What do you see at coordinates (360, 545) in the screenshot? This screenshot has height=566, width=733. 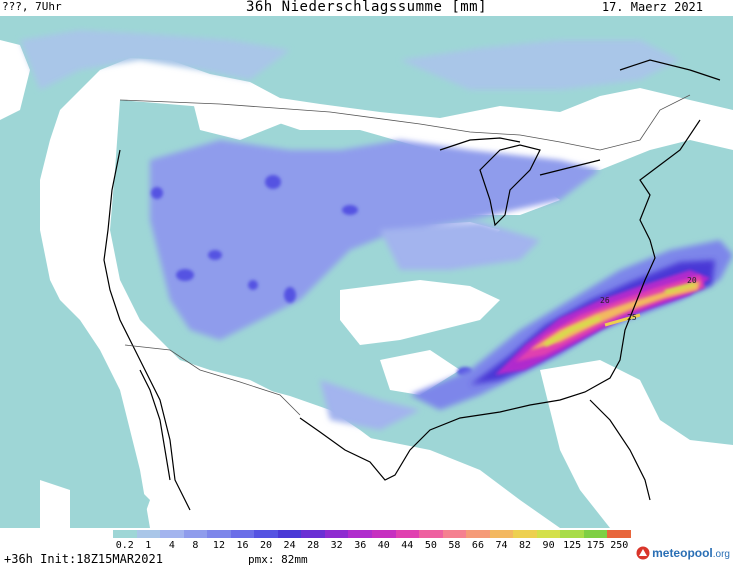 I see `legend-tick-label: 36` at bounding box center [360, 545].